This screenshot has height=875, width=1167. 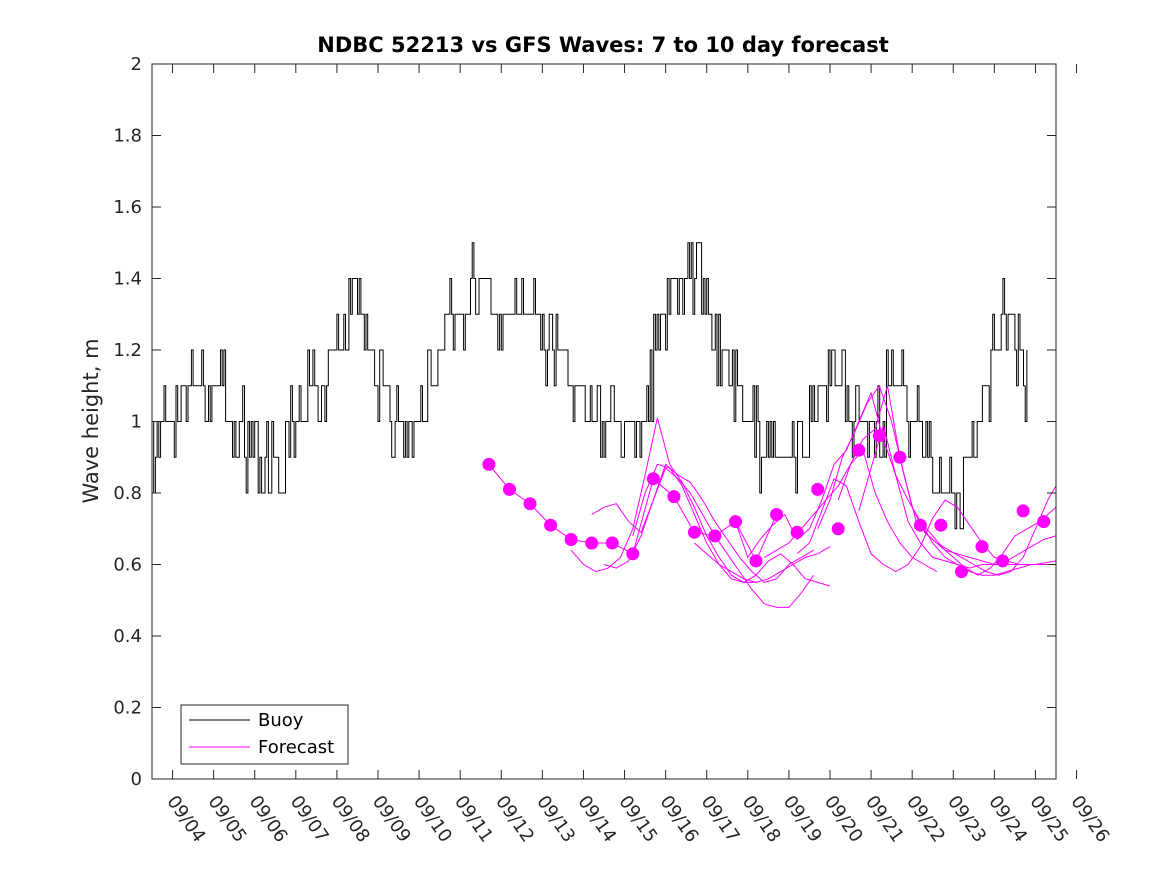 What do you see at coordinates (136, 779) in the screenshot?
I see `y-tick-label: 0` at bounding box center [136, 779].